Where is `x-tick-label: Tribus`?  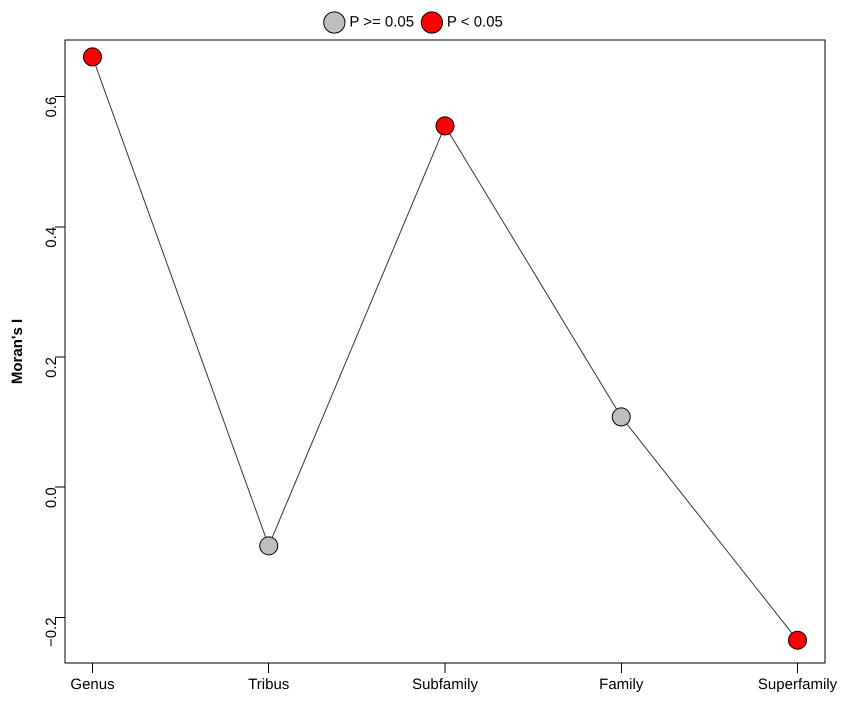 x-tick-label: Tribus is located at coordinates (269, 685).